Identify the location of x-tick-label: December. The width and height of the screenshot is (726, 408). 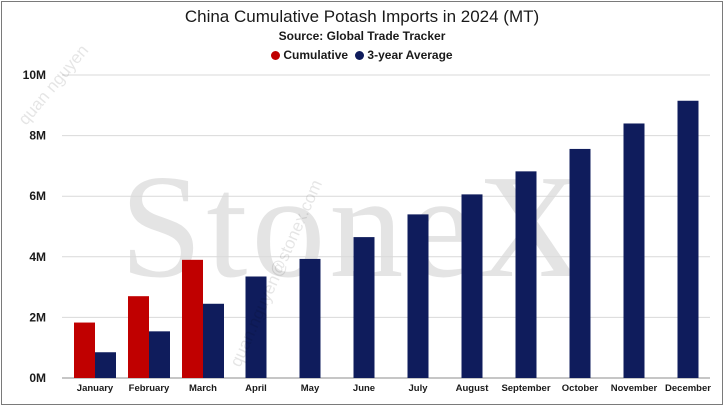
(688, 388).